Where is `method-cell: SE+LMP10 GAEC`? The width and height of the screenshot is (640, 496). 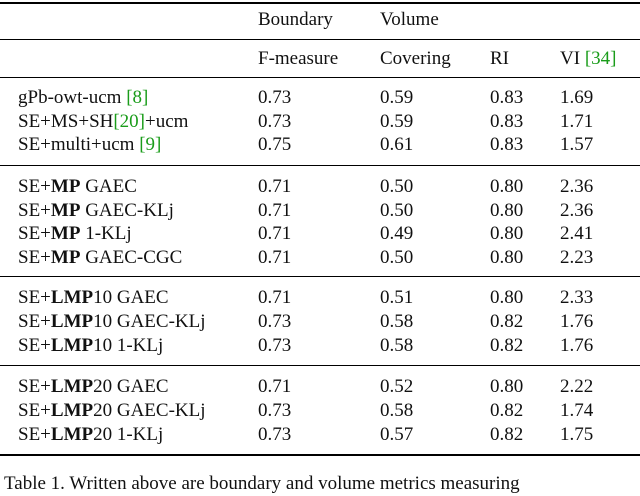
method-cell: SE+LMP10 GAEC is located at coordinates (93, 298).